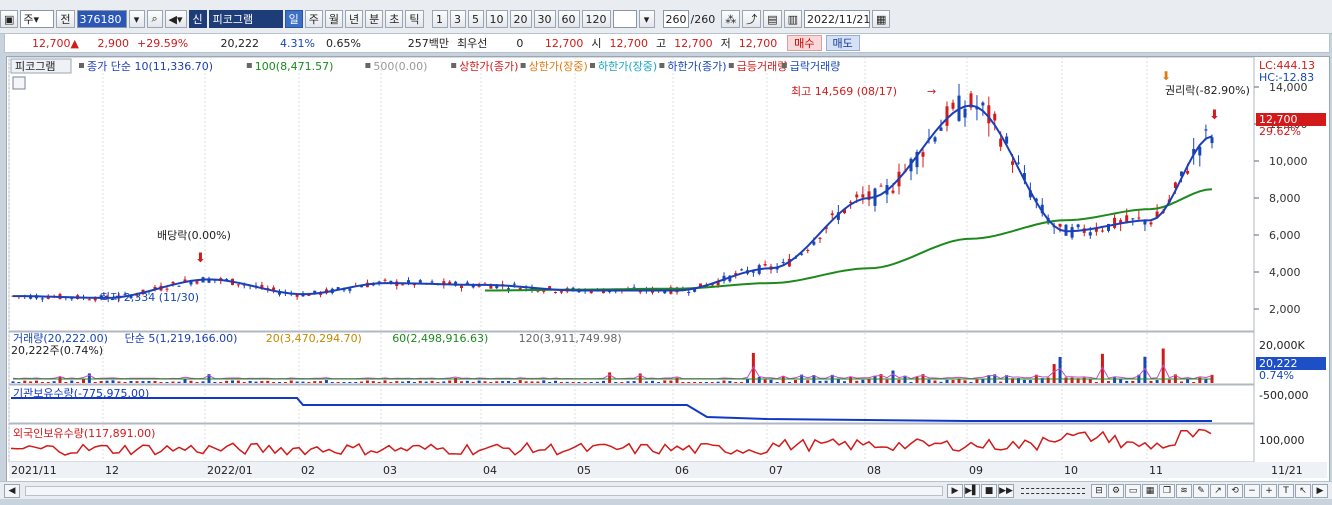  I want to click on text-tool-icon: T, so click(1286, 490).